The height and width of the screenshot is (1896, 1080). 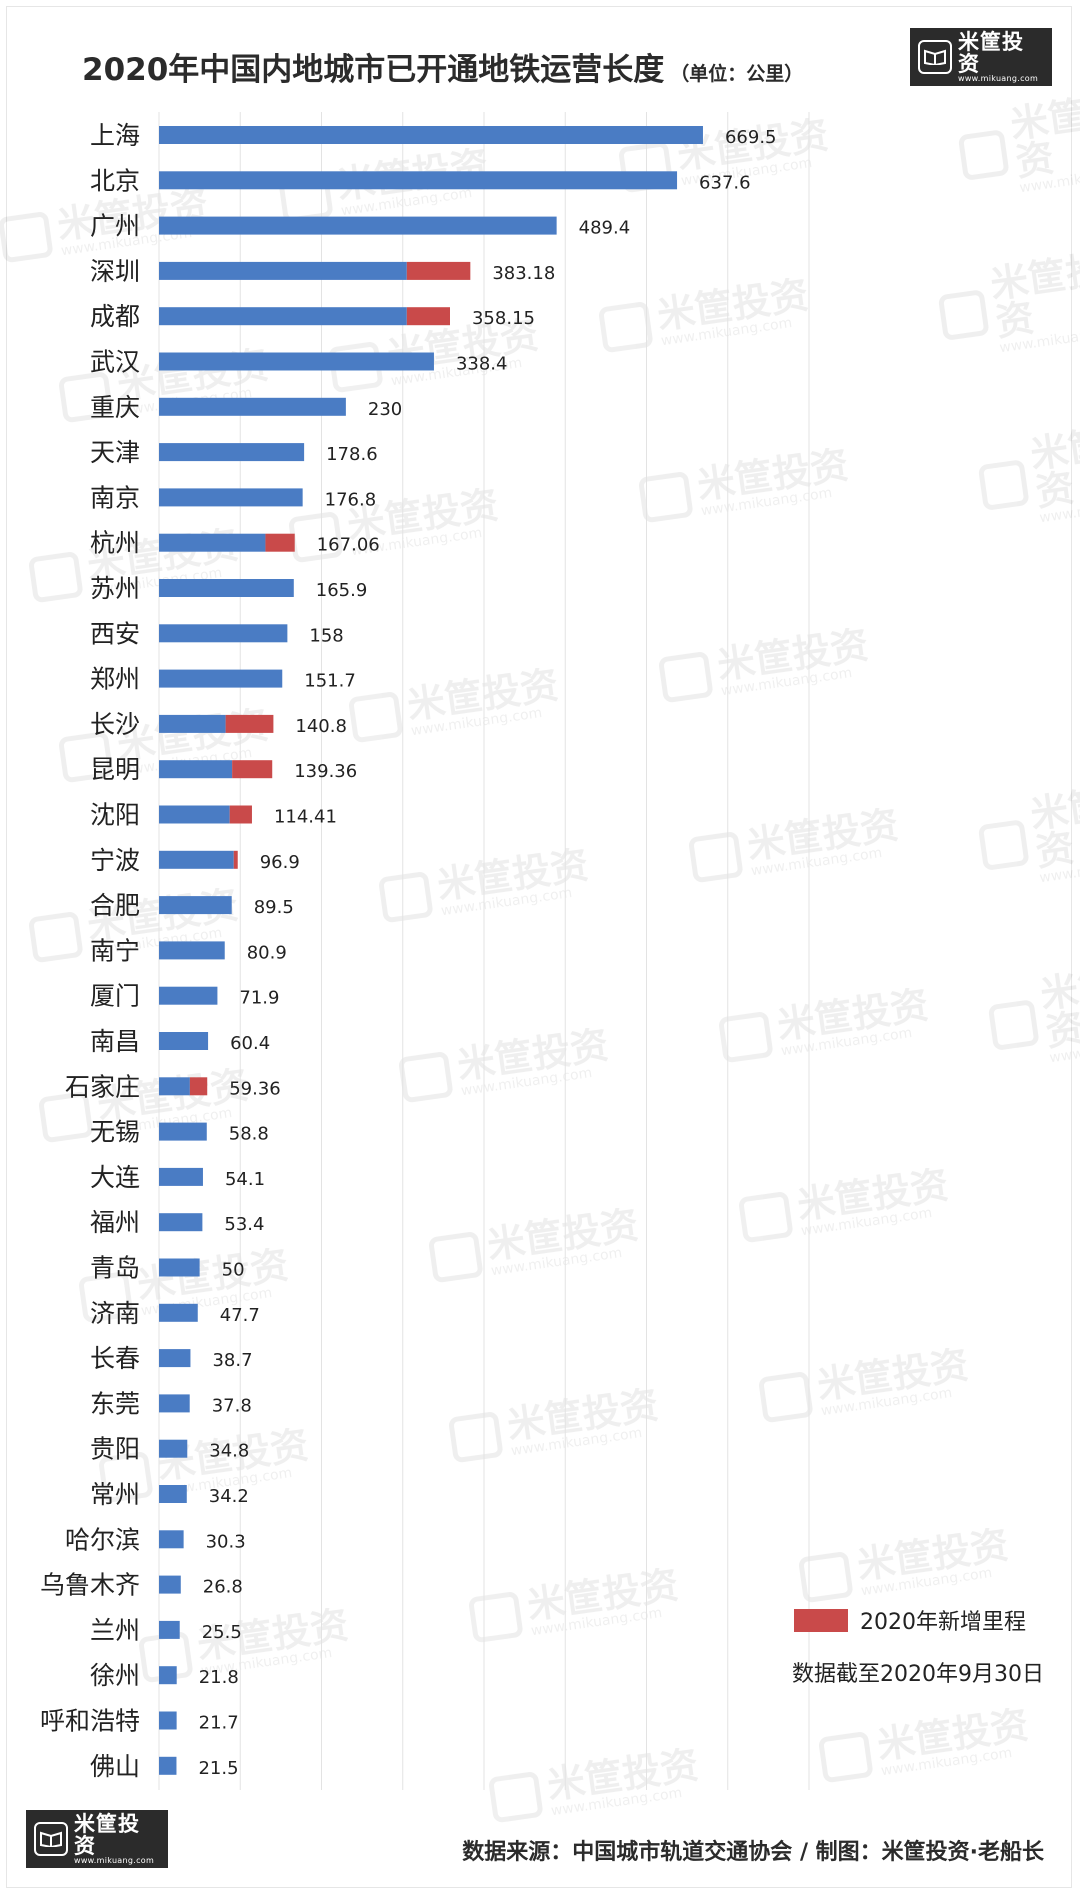 I want to click on category-label: 武汉, so click(x=115, y=362).